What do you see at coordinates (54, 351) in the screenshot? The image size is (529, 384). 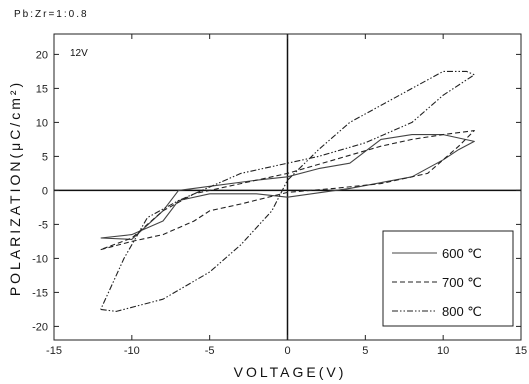 I see `x-tick-label: -15` at bounding box center [54, 351].